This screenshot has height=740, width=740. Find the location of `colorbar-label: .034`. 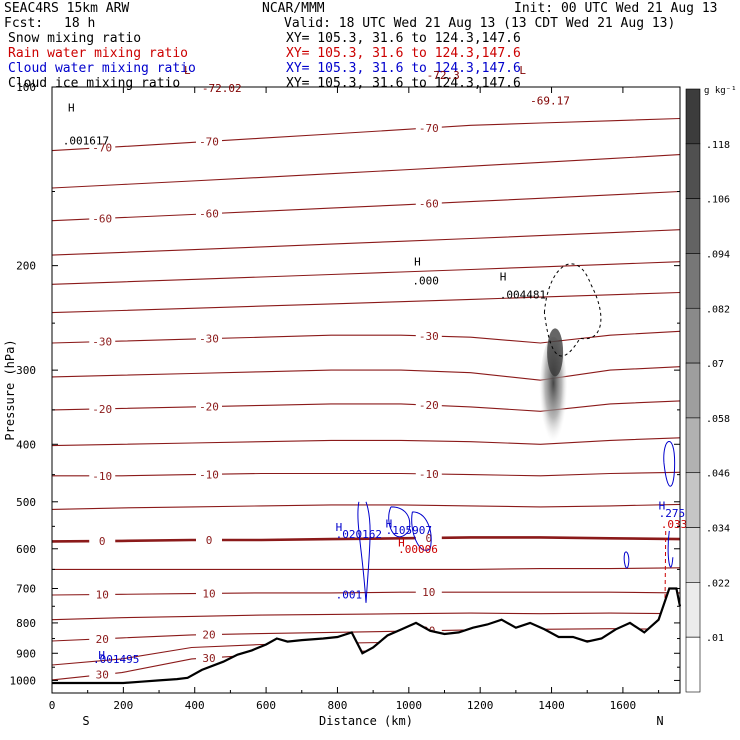

colorbar-label: .034 is located at coordinates (718, 529).